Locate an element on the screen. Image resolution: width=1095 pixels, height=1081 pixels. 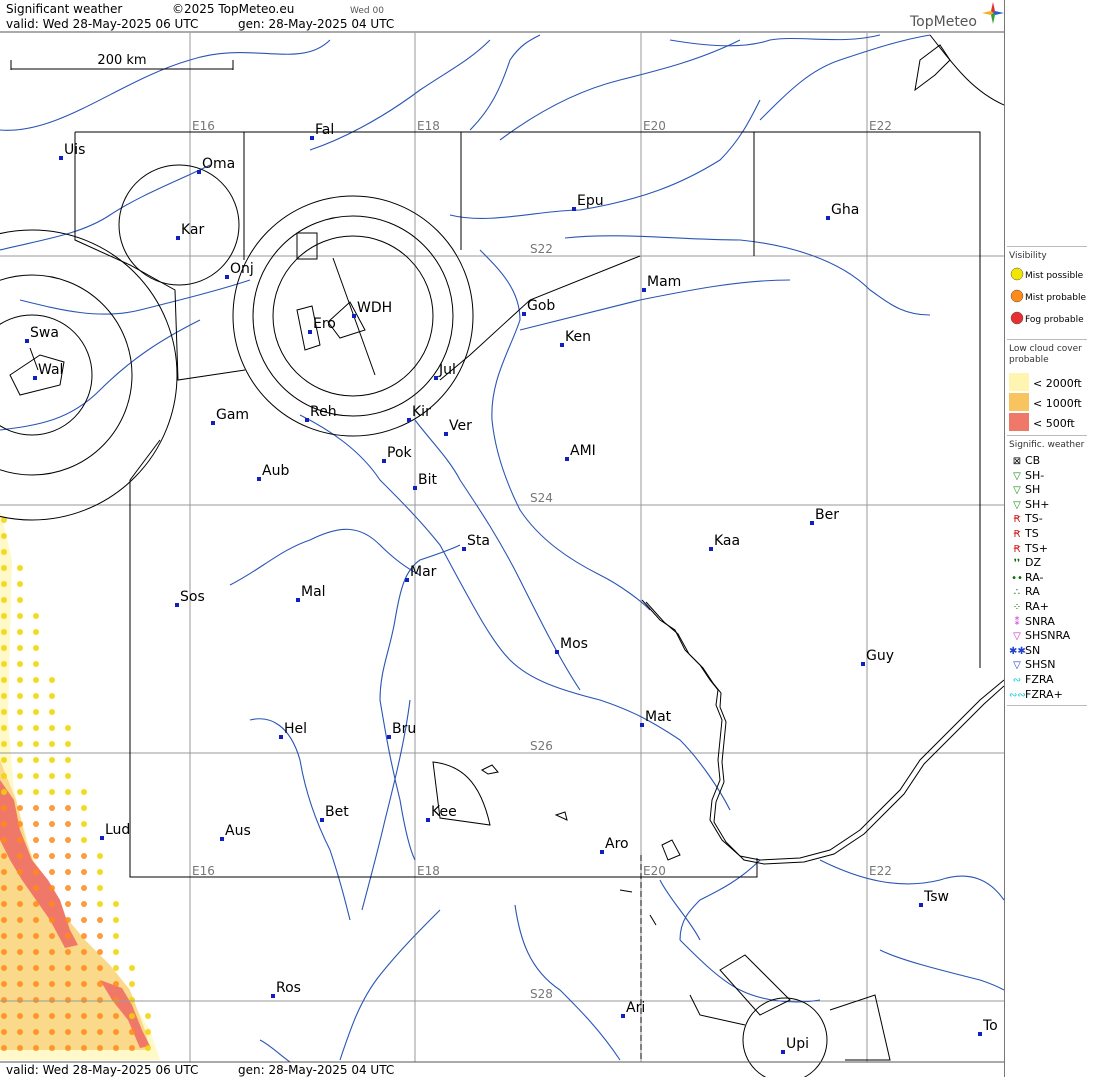
legend-label: SH+ is located at coordinates (1037, 504).